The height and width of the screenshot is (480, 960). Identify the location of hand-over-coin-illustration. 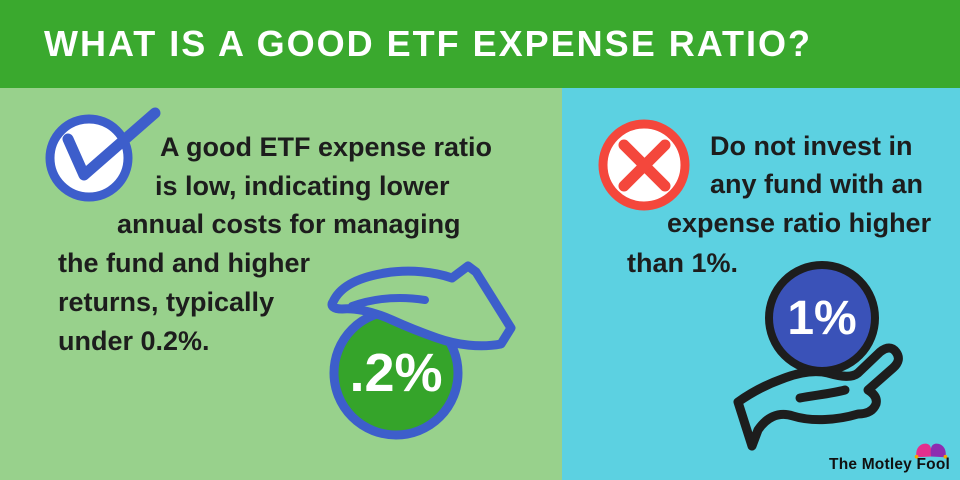
(421, 350).